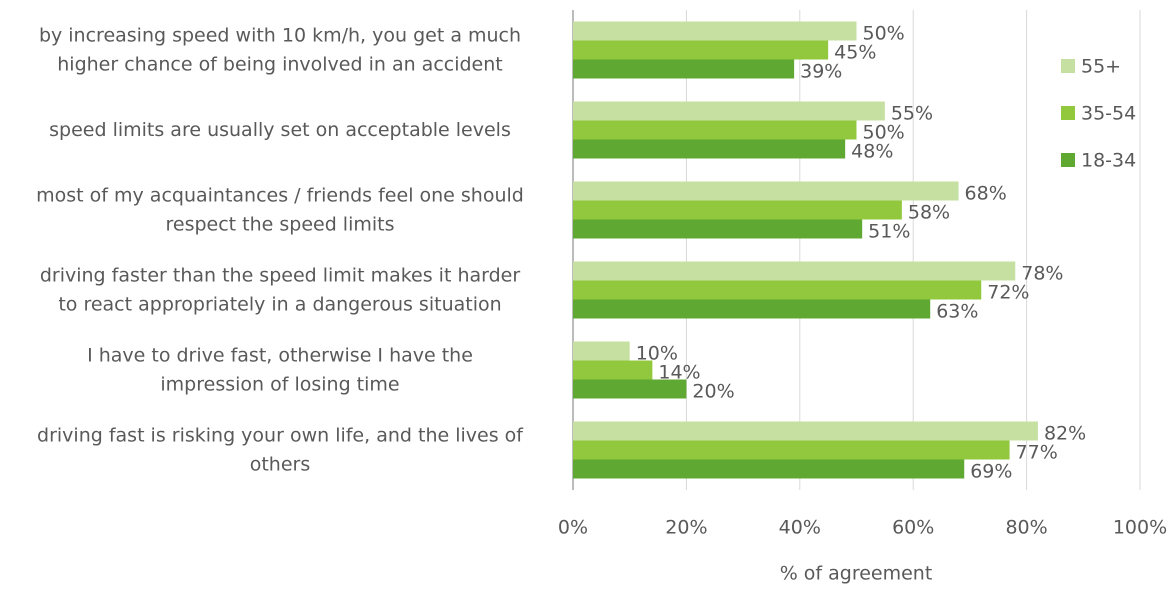 This screenshot has width=1173, height=590. What do you see at coordinates (889, 232) in the screenshot?
I see `data-label: 51%` at bounding box center [889, 232].